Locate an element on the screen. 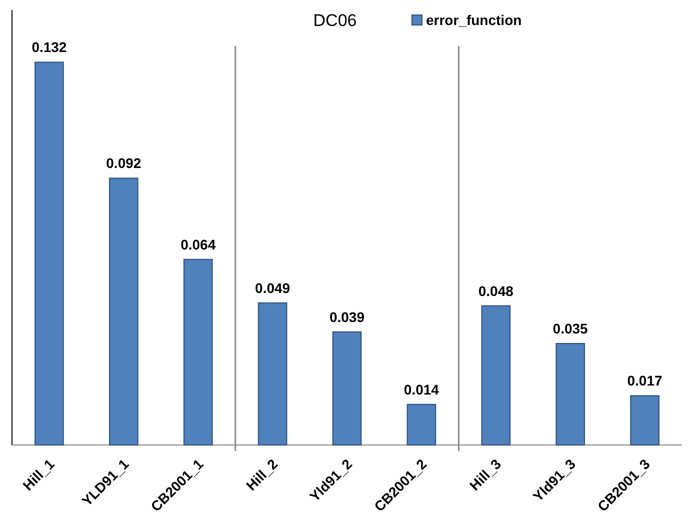 This screenshot has height=528, width=690. data-label: 0.064 is located at coordinates (198, 244).